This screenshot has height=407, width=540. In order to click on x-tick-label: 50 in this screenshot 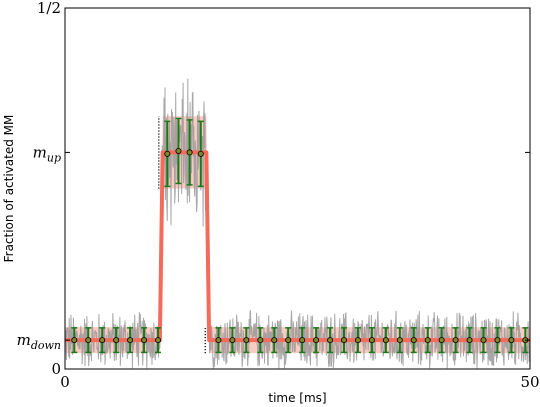, I will do `click(529, 382)`.